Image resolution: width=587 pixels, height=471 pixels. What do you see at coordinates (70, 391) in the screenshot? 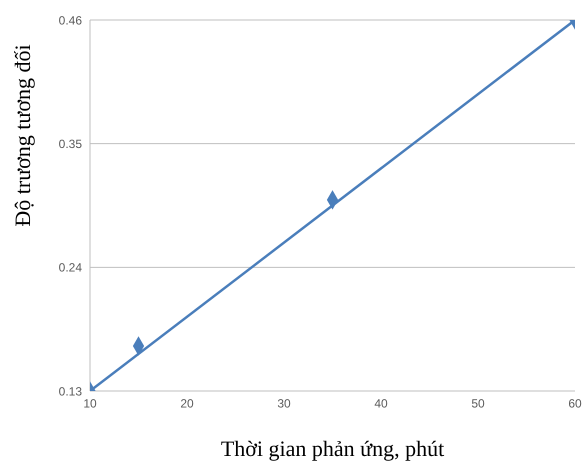
I see `y-tick-label: 0.13` at bounding box center [70, 391].